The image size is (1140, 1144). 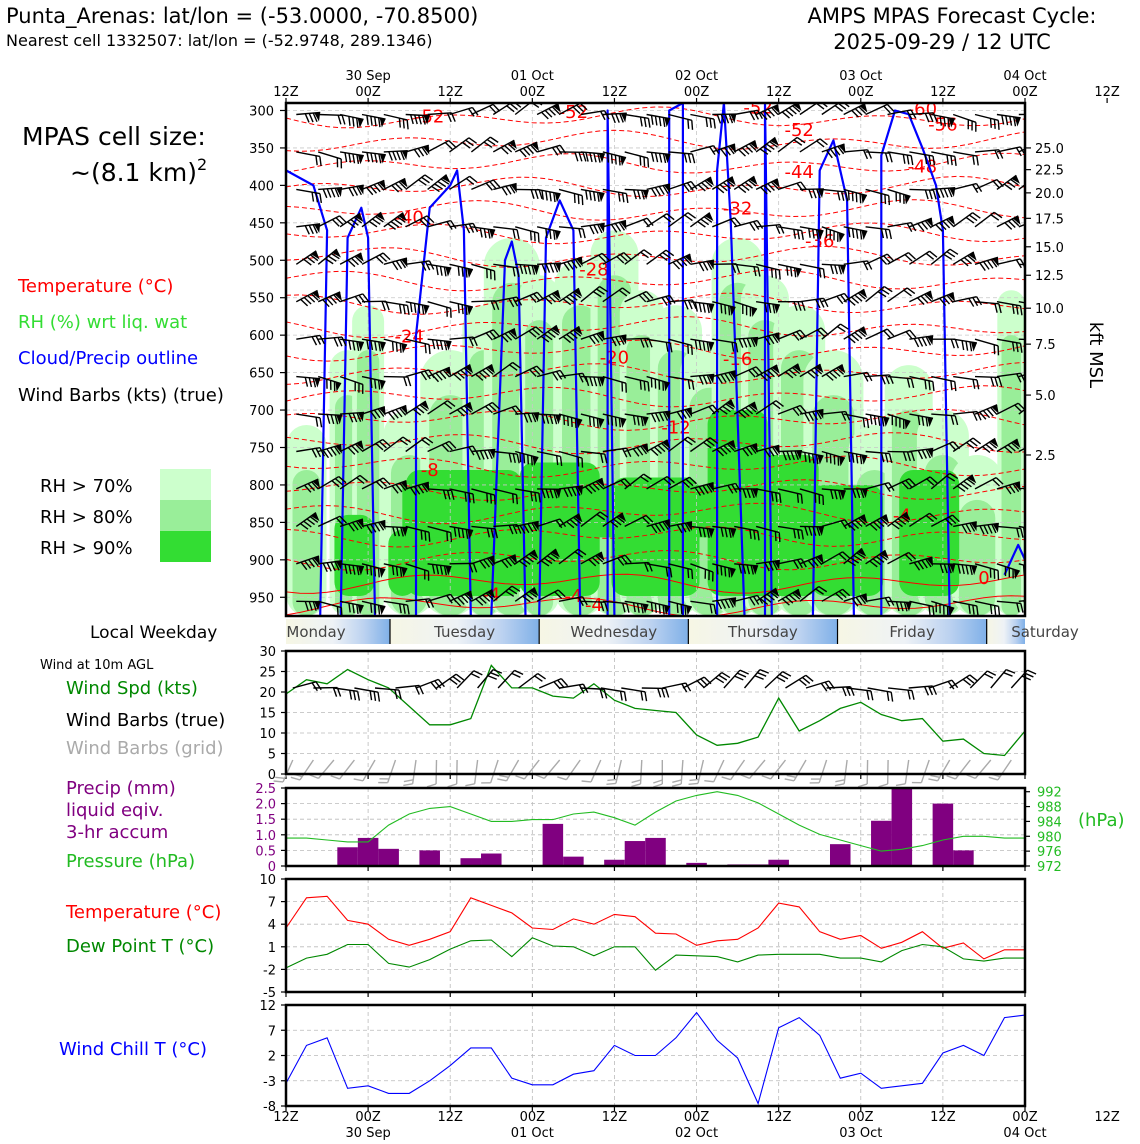 What do you see at coordinates (261, 299) in the screenshot?
I see `p-tick-label: 550` at bounding box center [261, 299].